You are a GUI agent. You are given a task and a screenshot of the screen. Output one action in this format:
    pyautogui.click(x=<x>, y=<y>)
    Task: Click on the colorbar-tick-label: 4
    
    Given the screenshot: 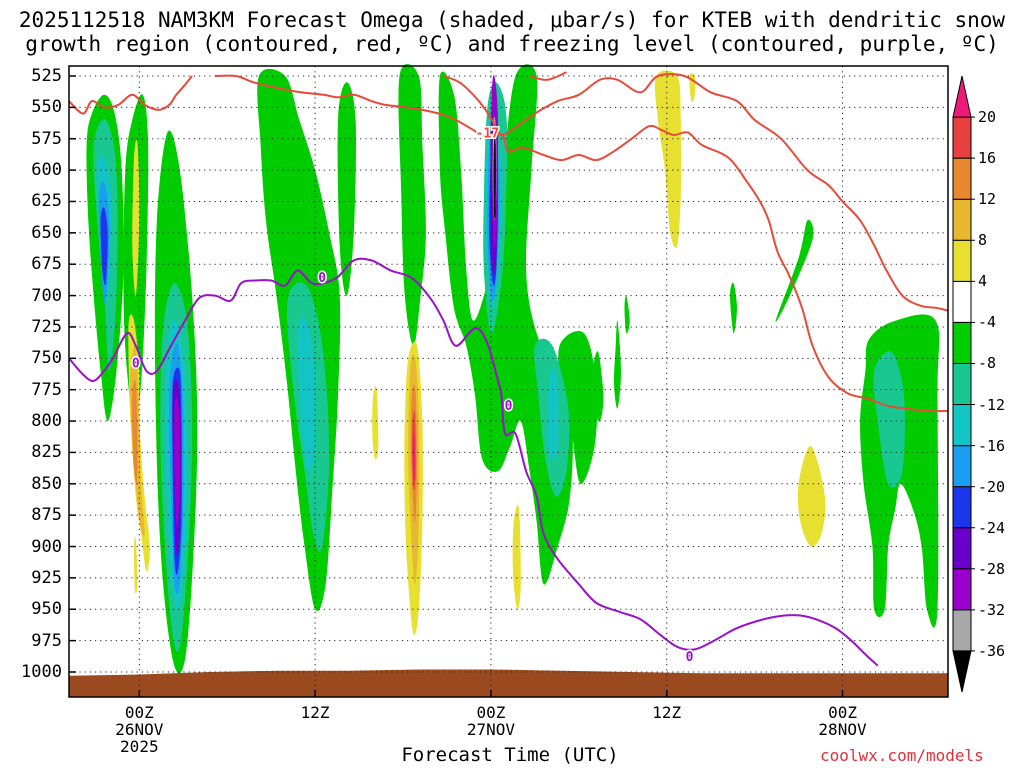 What is the action you would take?
    pyautogui.click(x=983, y=281)
    